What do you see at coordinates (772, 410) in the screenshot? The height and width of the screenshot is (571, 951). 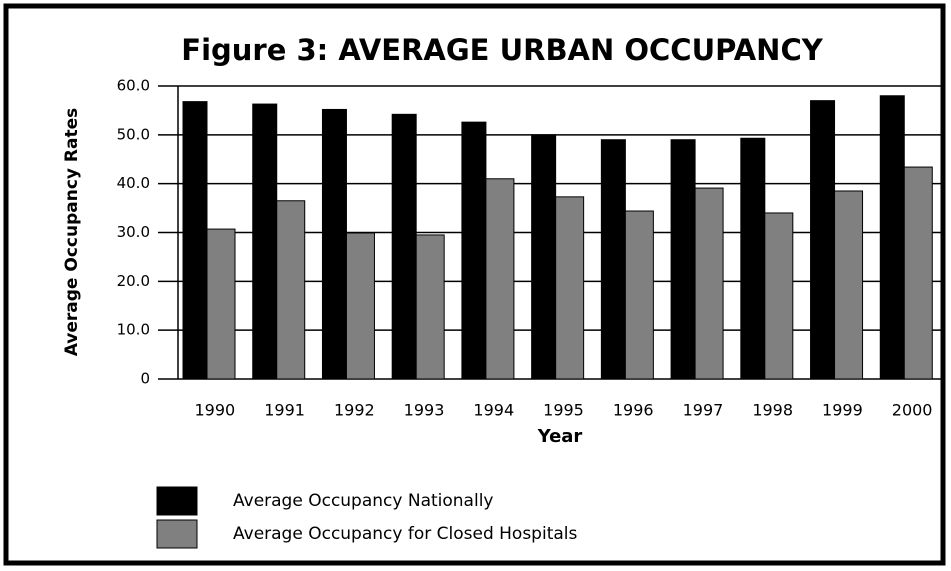 I see `x-tick-label: 1998` at bounding box center [772, 410].